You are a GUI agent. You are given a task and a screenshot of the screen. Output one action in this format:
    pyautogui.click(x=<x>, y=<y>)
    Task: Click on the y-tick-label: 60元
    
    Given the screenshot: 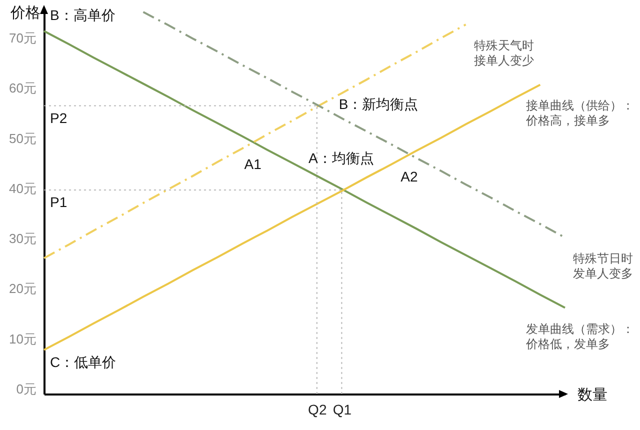 What is the action you would take?
    pyautogui.click(x=22, y=88)
    